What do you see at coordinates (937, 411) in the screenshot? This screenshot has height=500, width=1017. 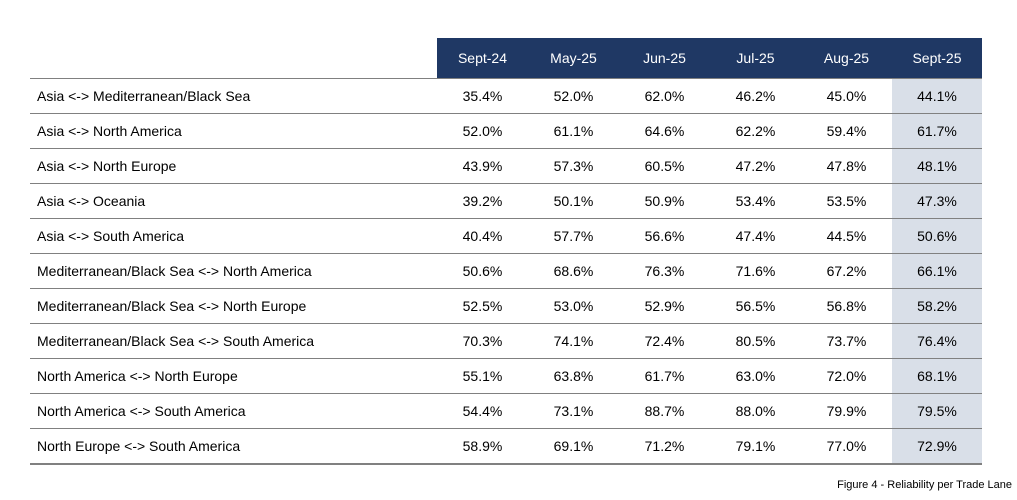 I see `value-cell: 79.5%` at bounding box center [937, 411].